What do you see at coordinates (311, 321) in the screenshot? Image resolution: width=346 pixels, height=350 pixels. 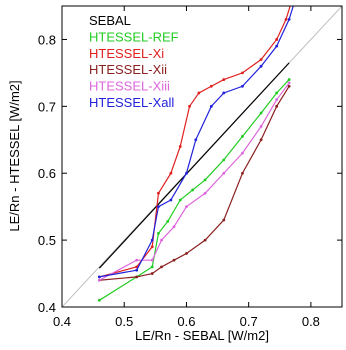 I see `x-tick-label: 0.8` at bounding box center [311, 321].